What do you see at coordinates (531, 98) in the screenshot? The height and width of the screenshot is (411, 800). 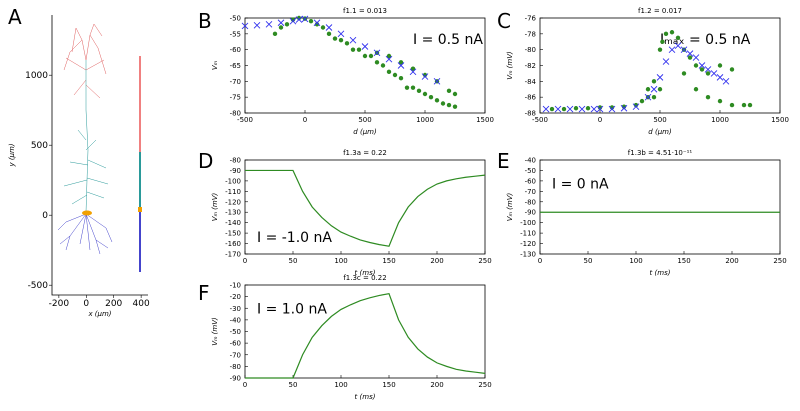 I see `y-tick-label: -86` at bounding box center [531, 98].